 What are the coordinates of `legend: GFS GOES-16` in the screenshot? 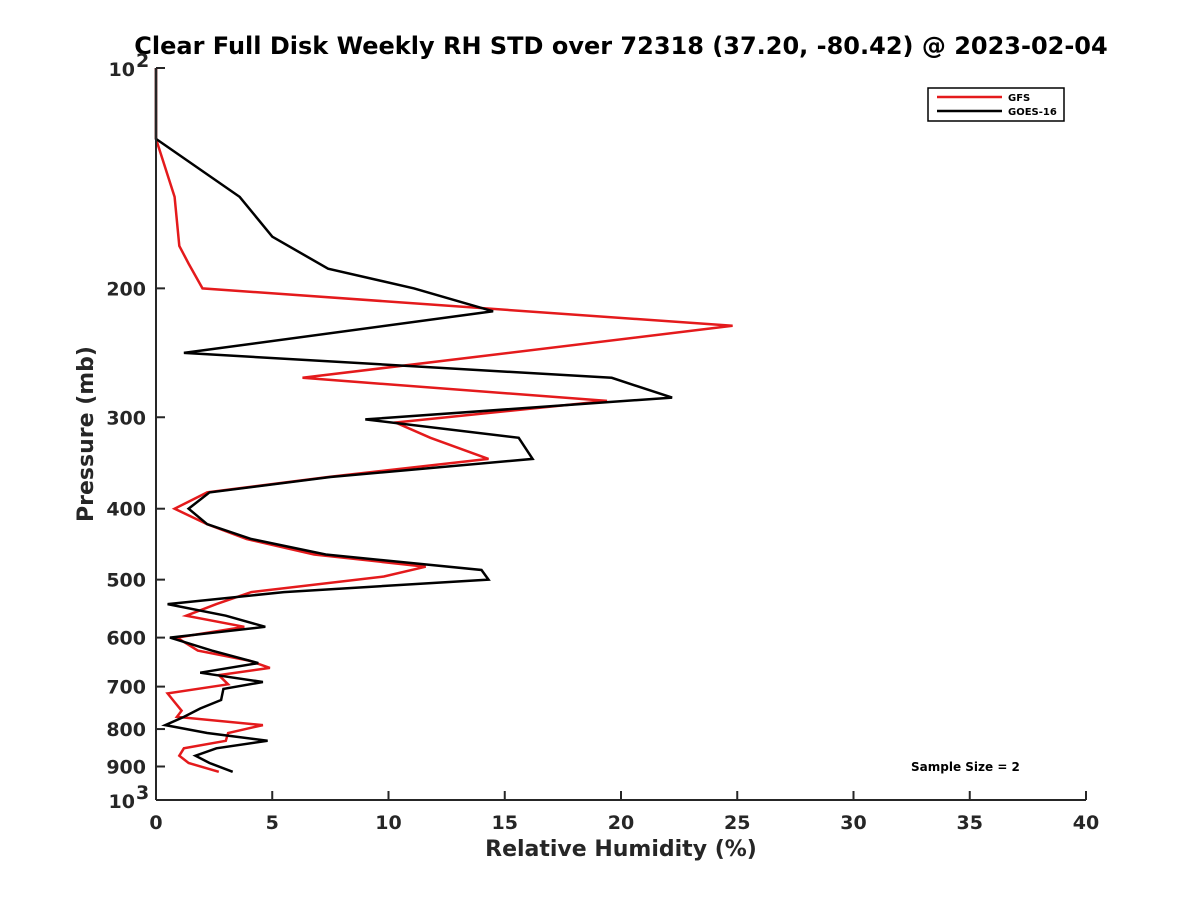 It's located at (996, 104).